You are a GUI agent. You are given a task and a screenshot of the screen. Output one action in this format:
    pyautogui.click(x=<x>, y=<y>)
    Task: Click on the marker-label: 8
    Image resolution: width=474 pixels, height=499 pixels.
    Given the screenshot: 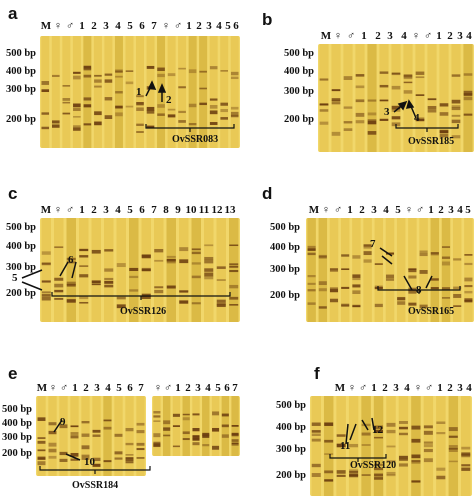 What is the action you would take?
    pyautogui.click(x=419, y=290)
    